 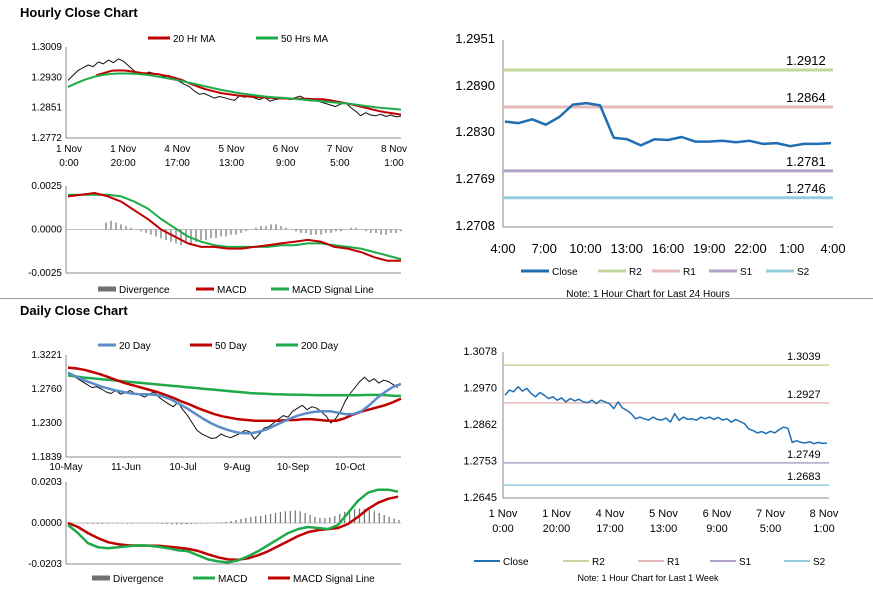 I want to click on hourly-24h-x-tick-label: 13:00, so click(x=626, y=248).